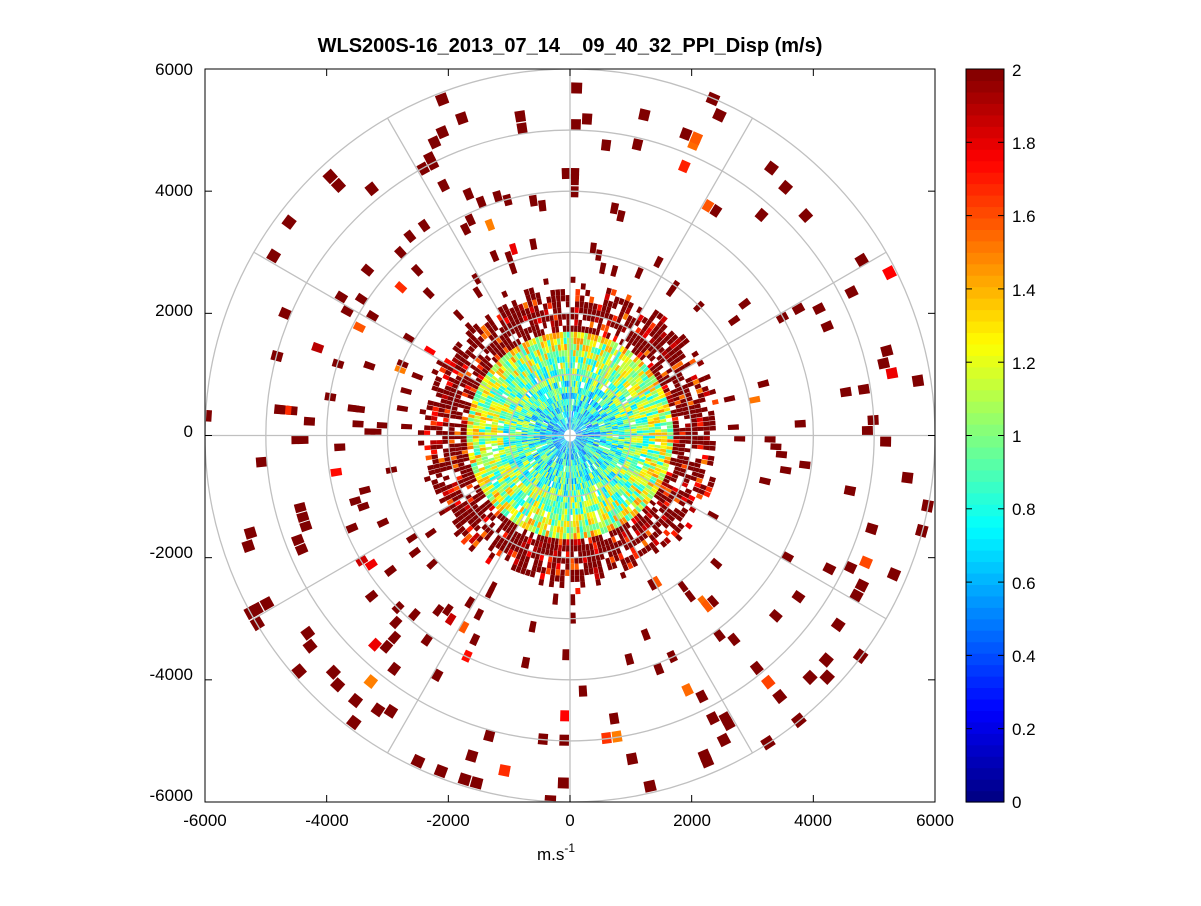  I want to click on colorbar-tick-label: 0.8, so click(1024, 509).